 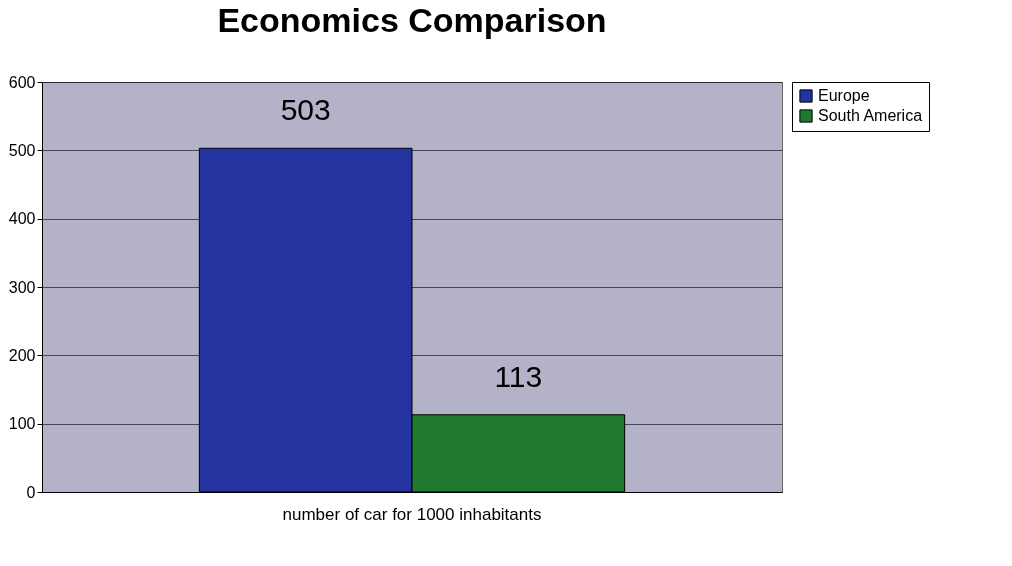 I want to click on y-tick-label: 600, so click(x=22, y=82).